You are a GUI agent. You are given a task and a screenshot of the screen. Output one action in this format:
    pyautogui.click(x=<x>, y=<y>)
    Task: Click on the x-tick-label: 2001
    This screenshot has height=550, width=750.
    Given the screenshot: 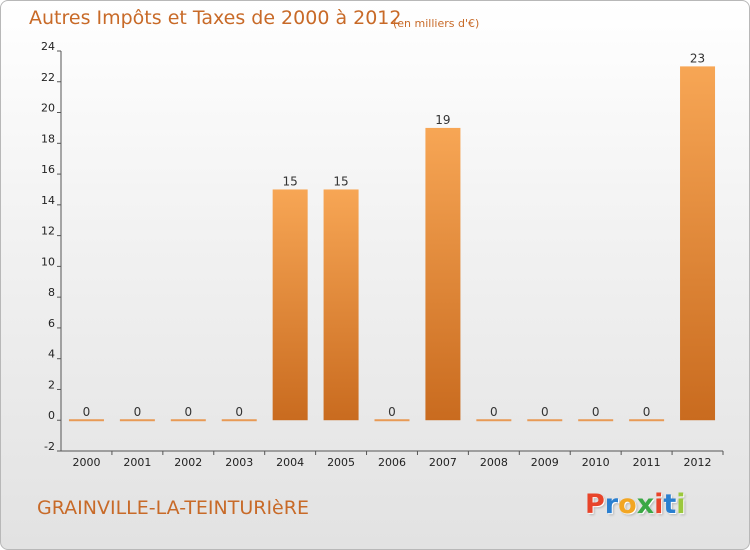 What is the action you would take?
    pyautogui.click(x=137, y=462)
    